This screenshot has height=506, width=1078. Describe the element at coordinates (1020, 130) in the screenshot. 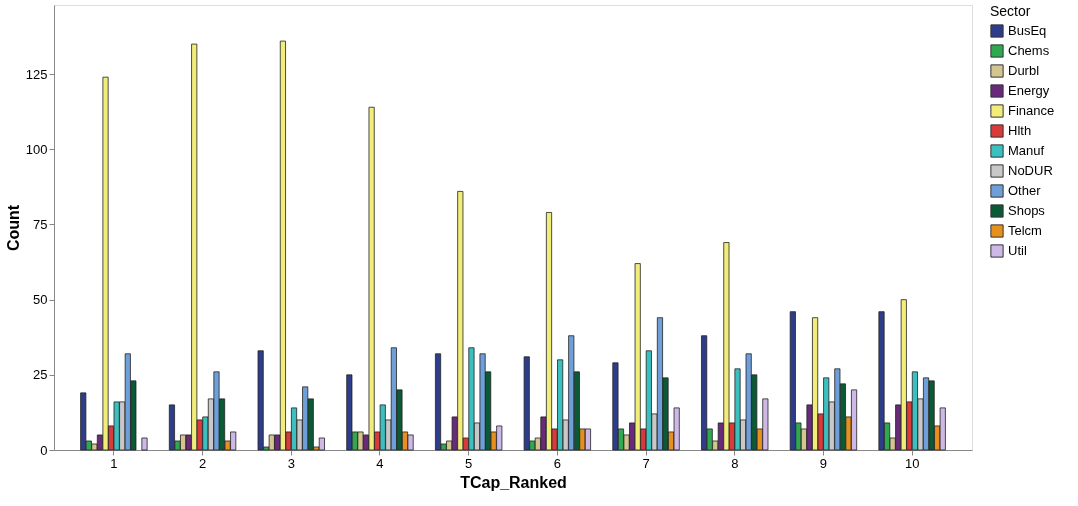

I see `legend-label: Hlth` at that location.